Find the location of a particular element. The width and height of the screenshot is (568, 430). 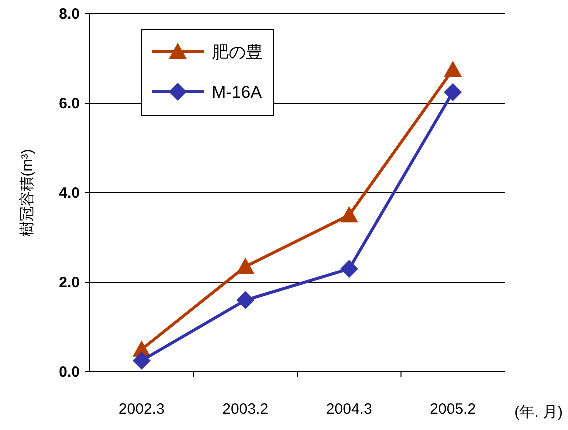

y-tick-label: 0.0 is located at coordinates (69, 372).